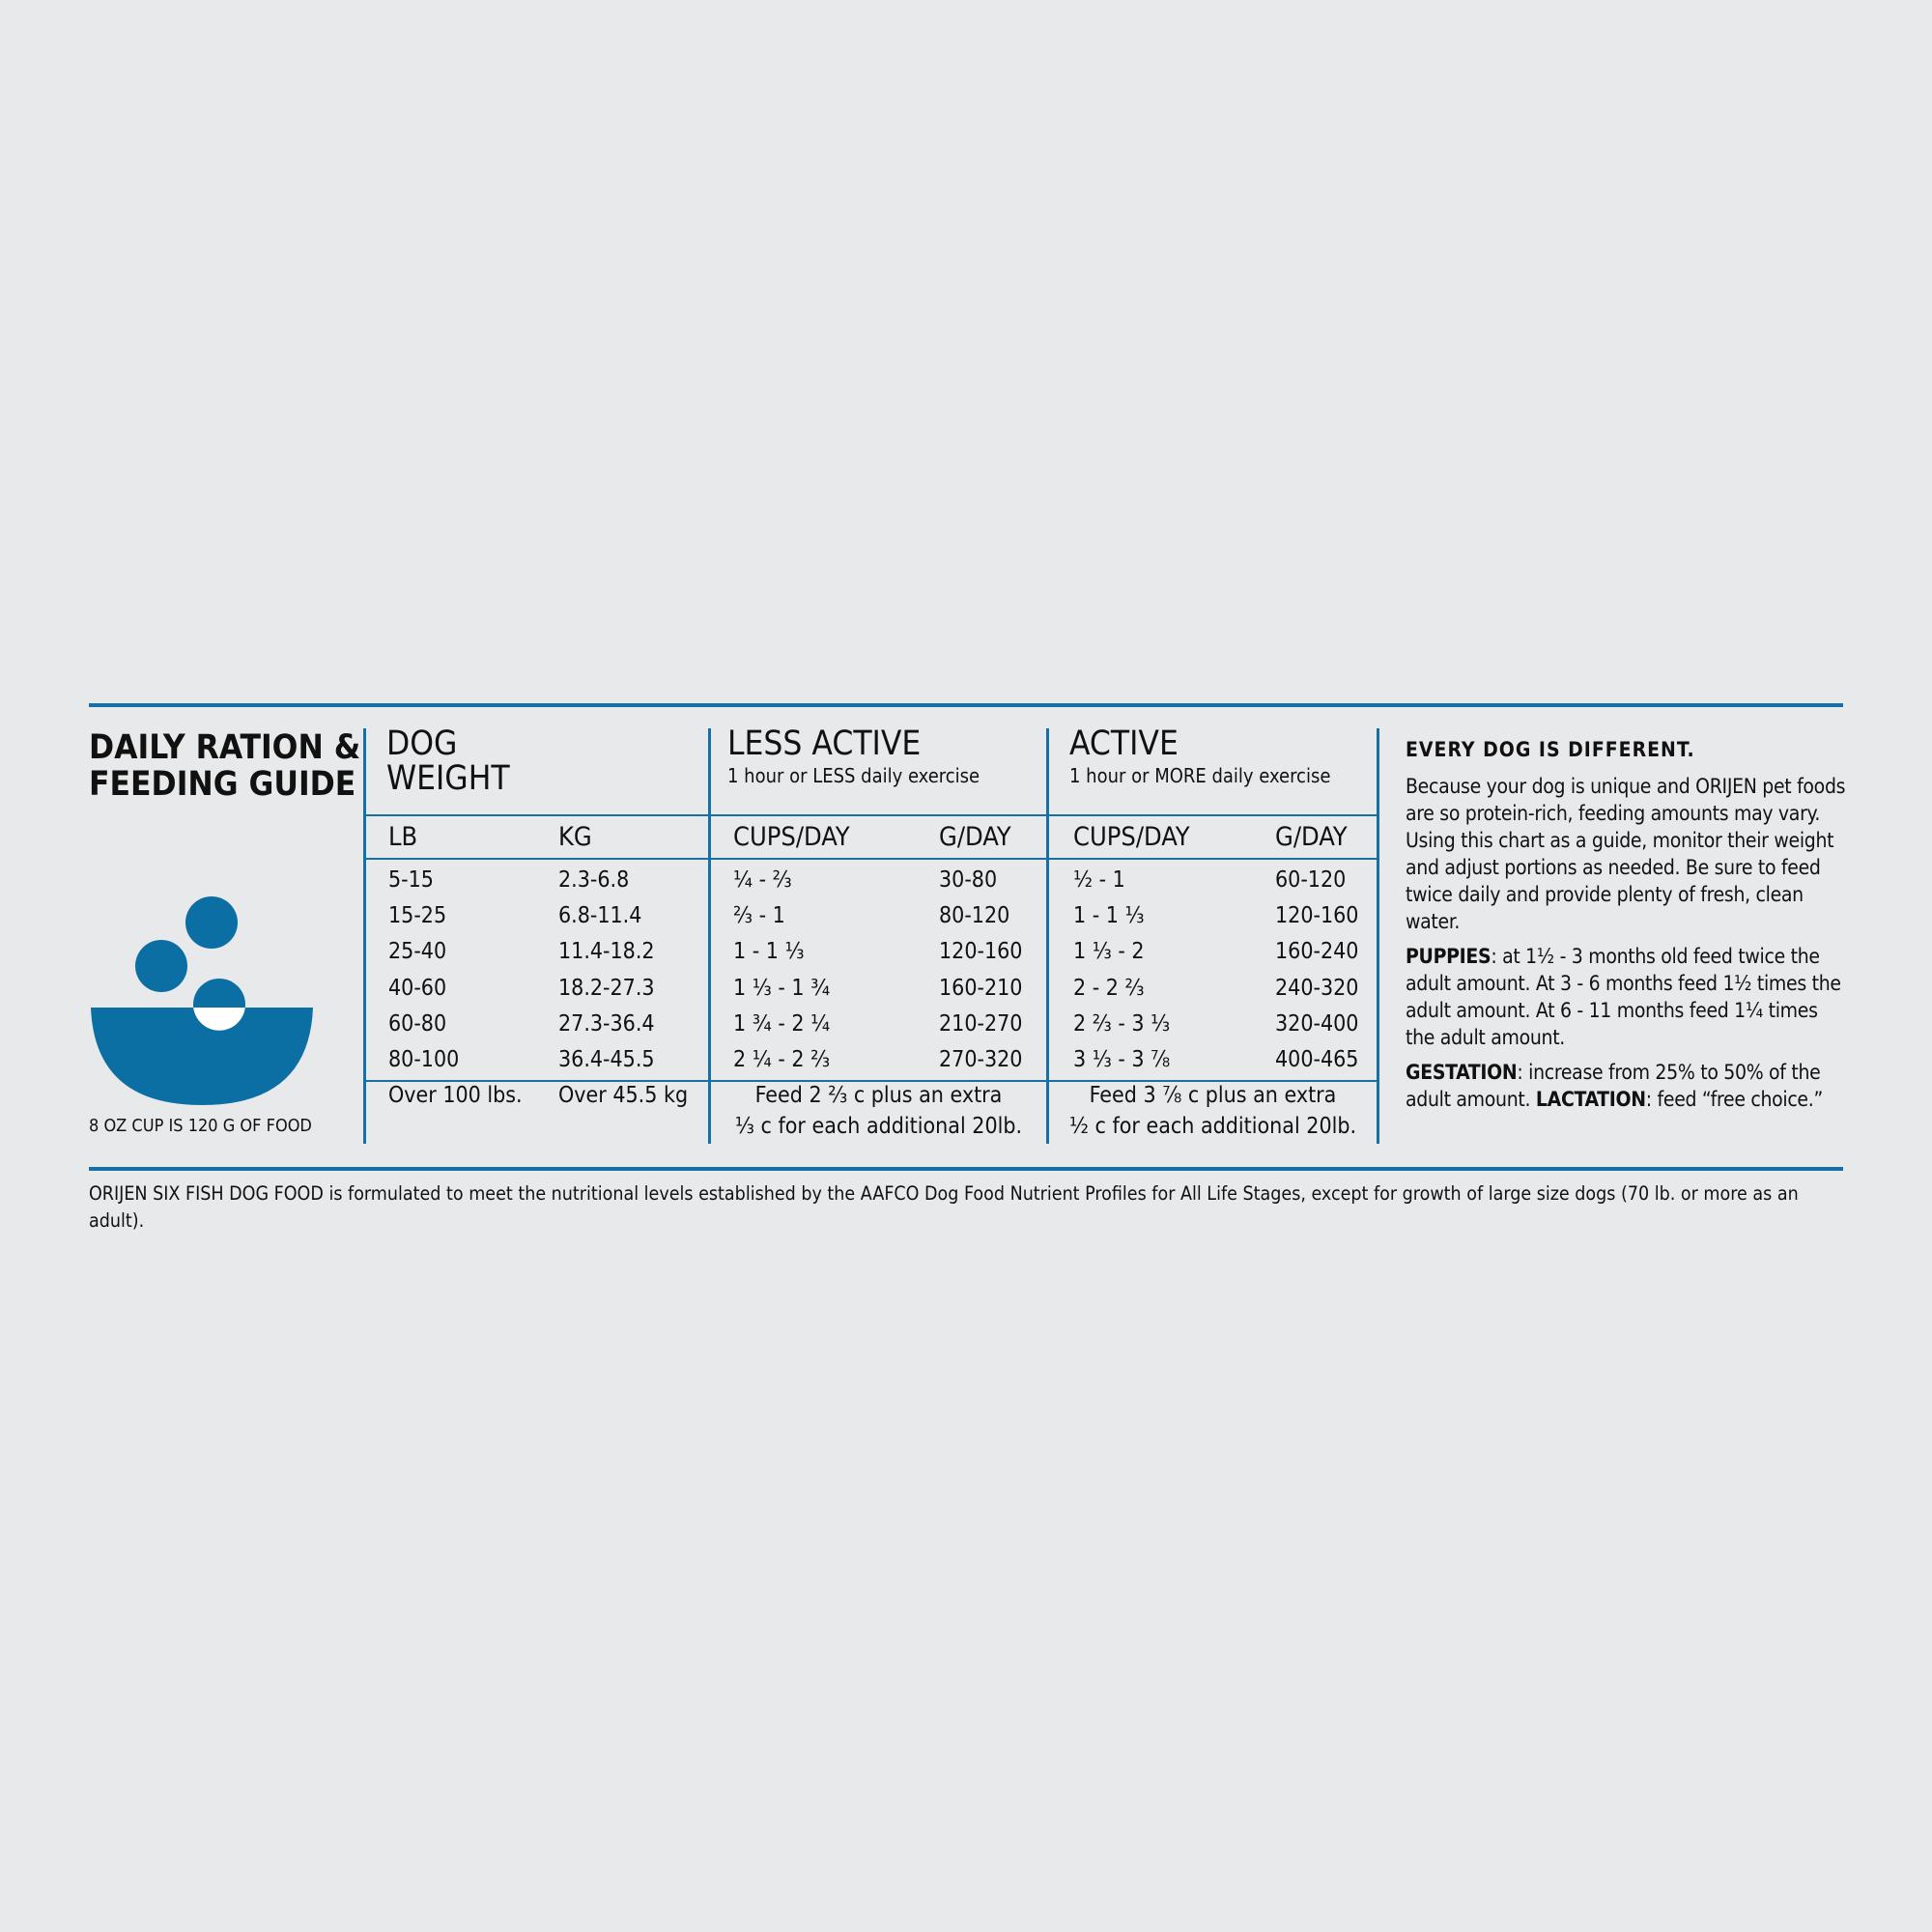 The width and height of the screenshot is (1932, 1932). What do you see at coordinates (606, 1024) in the screenshot?
I see `cell: 27.3-36.4` at bounding box center [606, 1024].